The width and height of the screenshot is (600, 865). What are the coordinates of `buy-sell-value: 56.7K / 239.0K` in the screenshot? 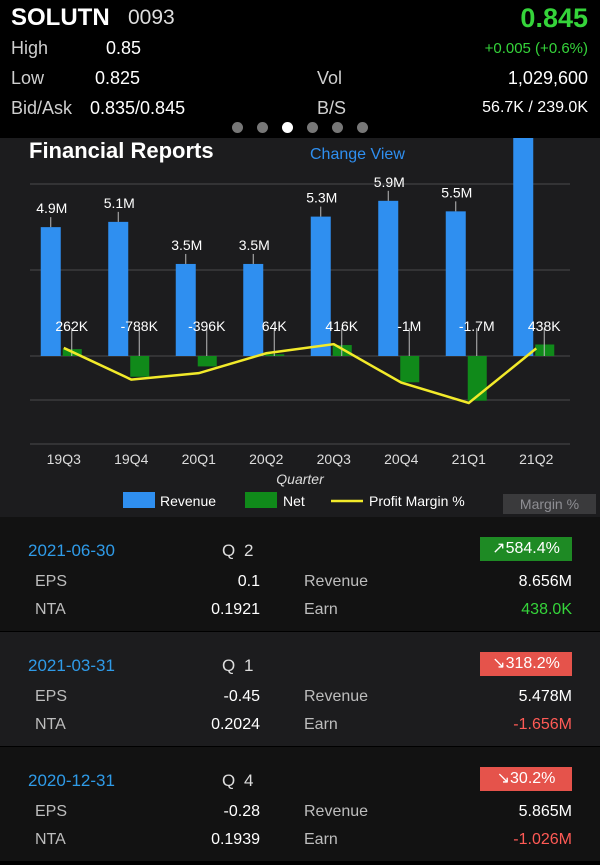 It's located at (535, 107).